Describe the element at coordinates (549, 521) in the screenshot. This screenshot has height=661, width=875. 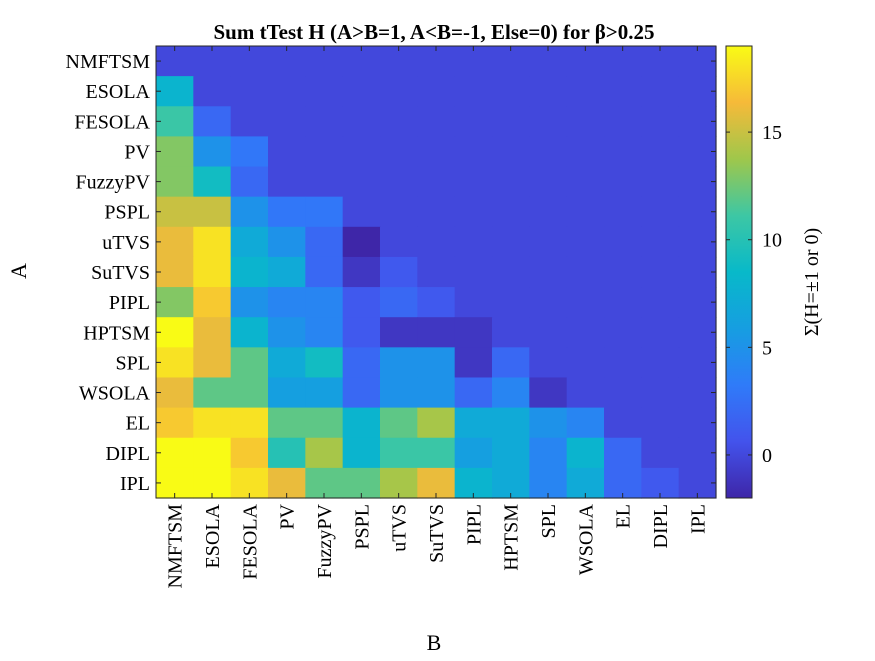
I see `column-label: SPL` at that location.